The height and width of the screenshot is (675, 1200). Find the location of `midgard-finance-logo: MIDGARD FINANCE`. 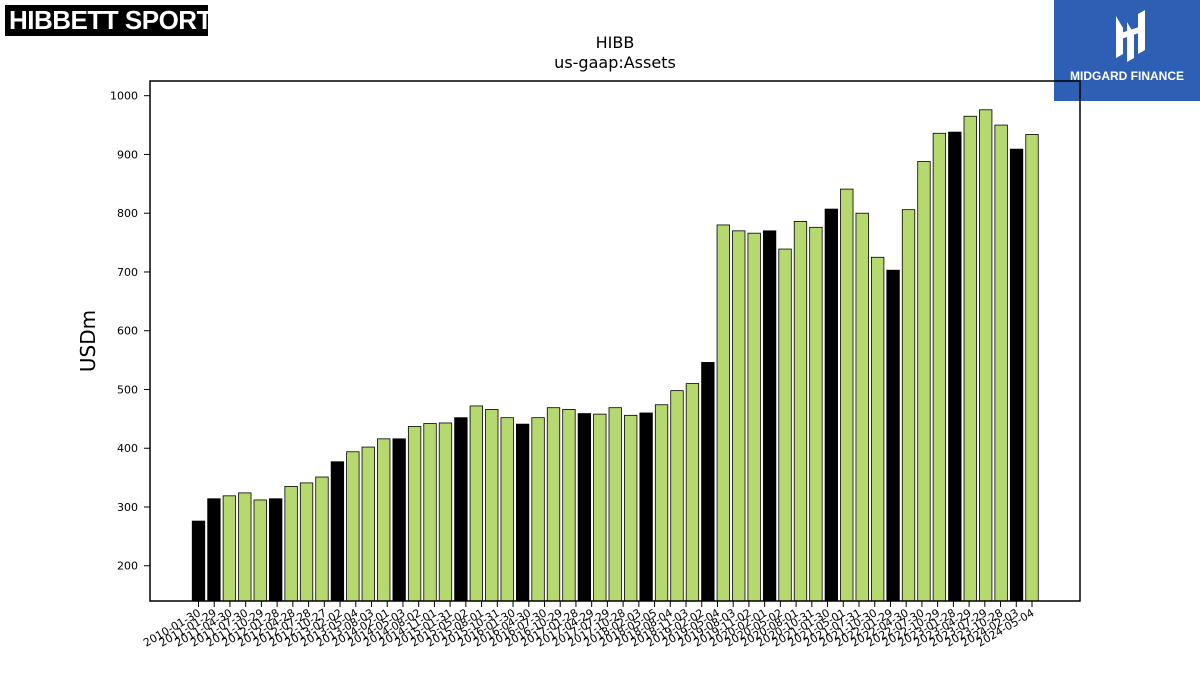

midgard-finance-logo: MIDGARD FINANCE is located at coordinates (1127, 50).